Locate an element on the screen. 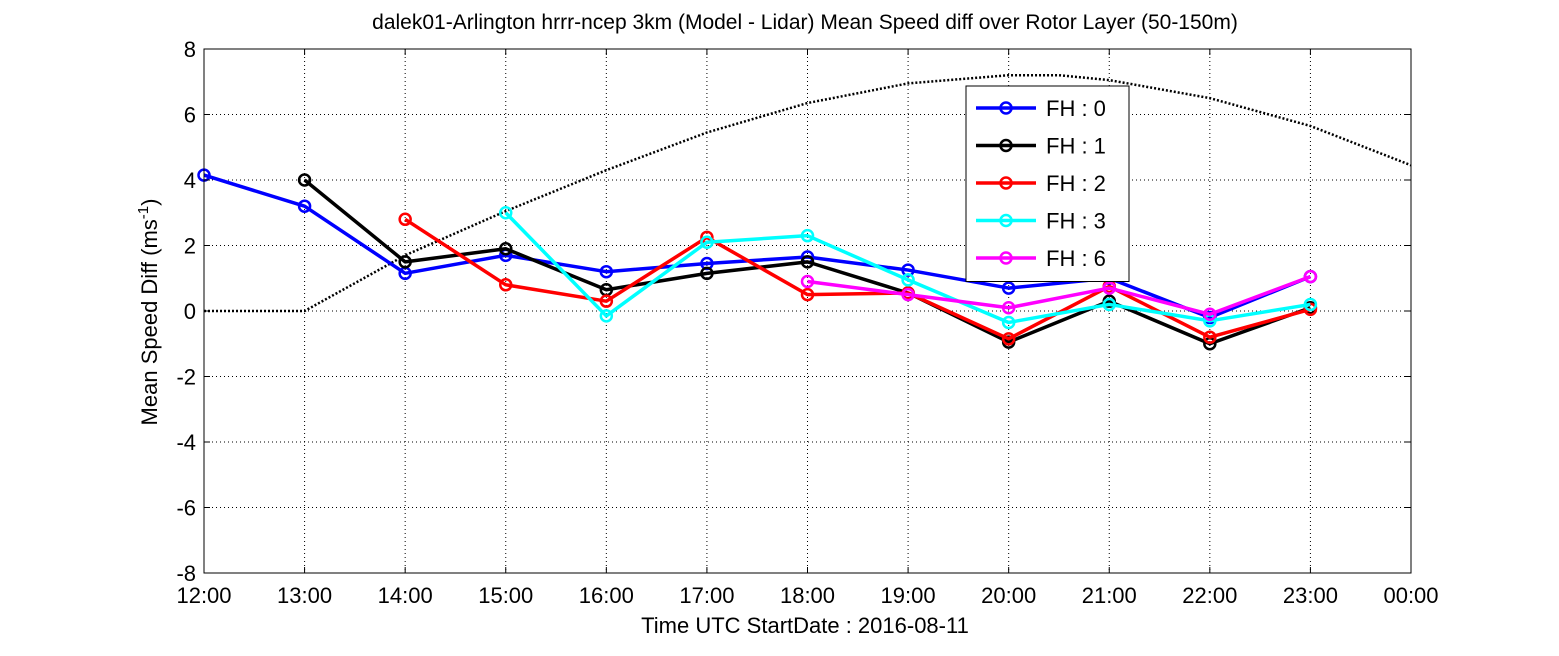 The width and height of the screenshot is (1559, 656). y-tick-label: 6 is located at coordinates (190, 115).